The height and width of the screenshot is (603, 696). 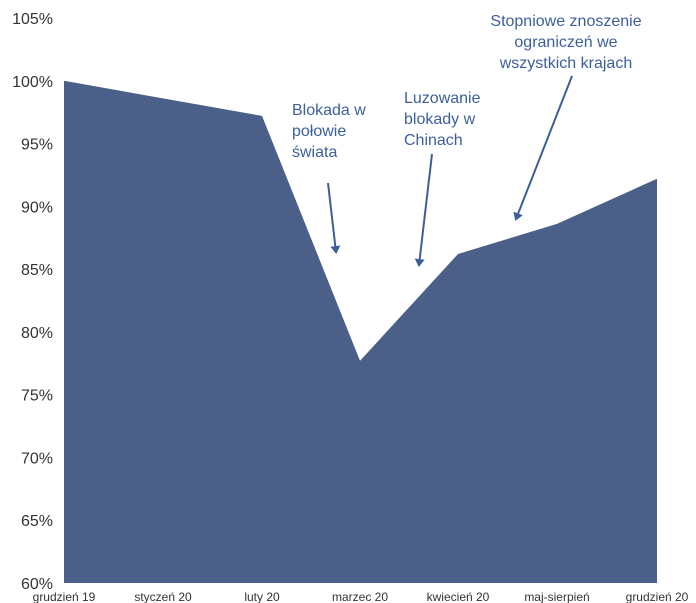 What do you see at coordinates (262, 596) in the screenshot?
I see `x-tick-label: luty 20` at bounding box center [262, 596].